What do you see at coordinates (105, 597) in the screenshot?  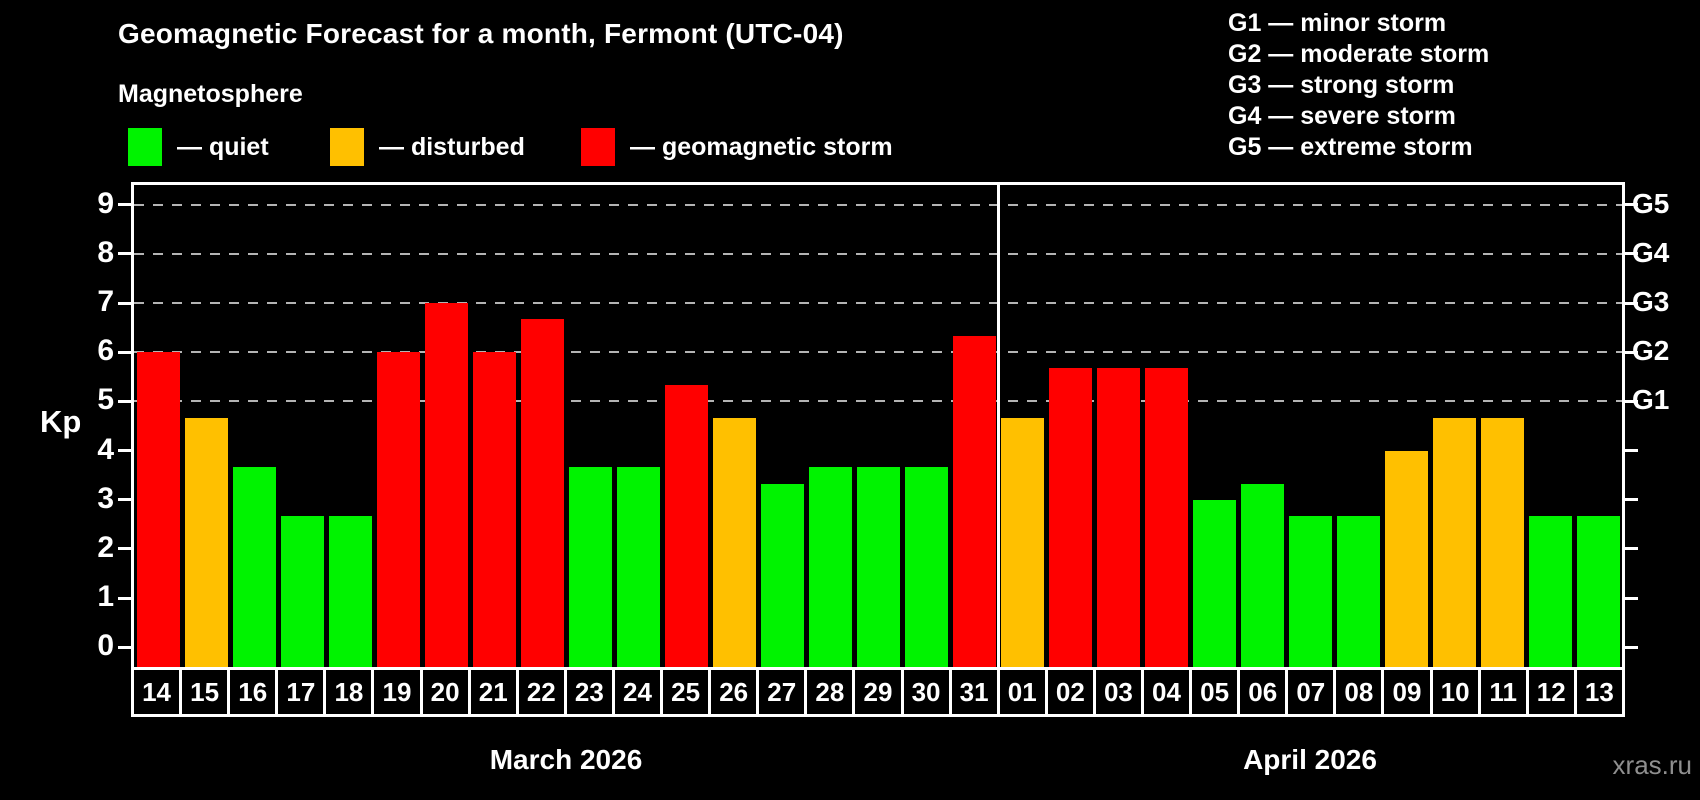 I see `y-axis-label-1: 1` at bounding box center [105, 597].